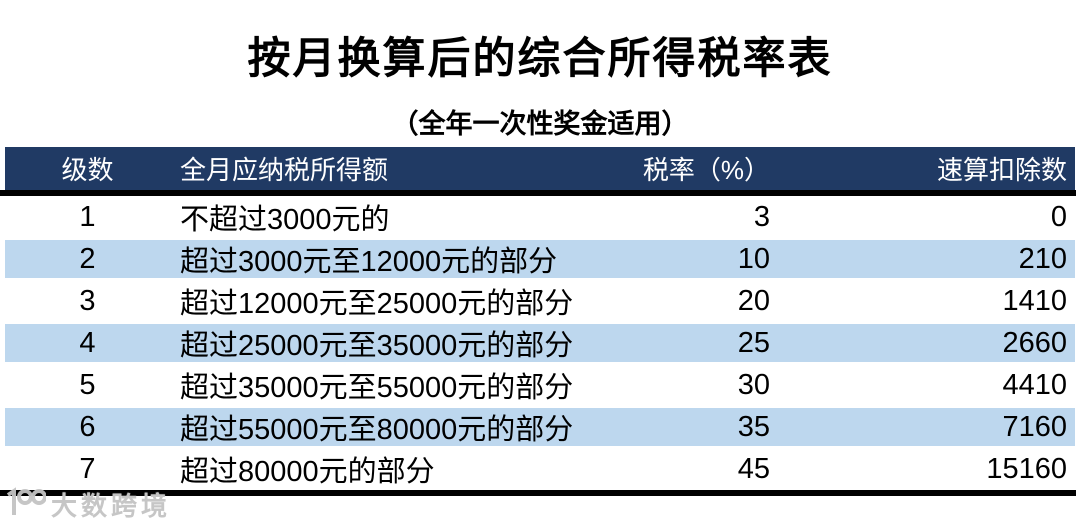 This screenshot has height=523, width=1080. I want to click on level-cell: 5, so click(87, 384).